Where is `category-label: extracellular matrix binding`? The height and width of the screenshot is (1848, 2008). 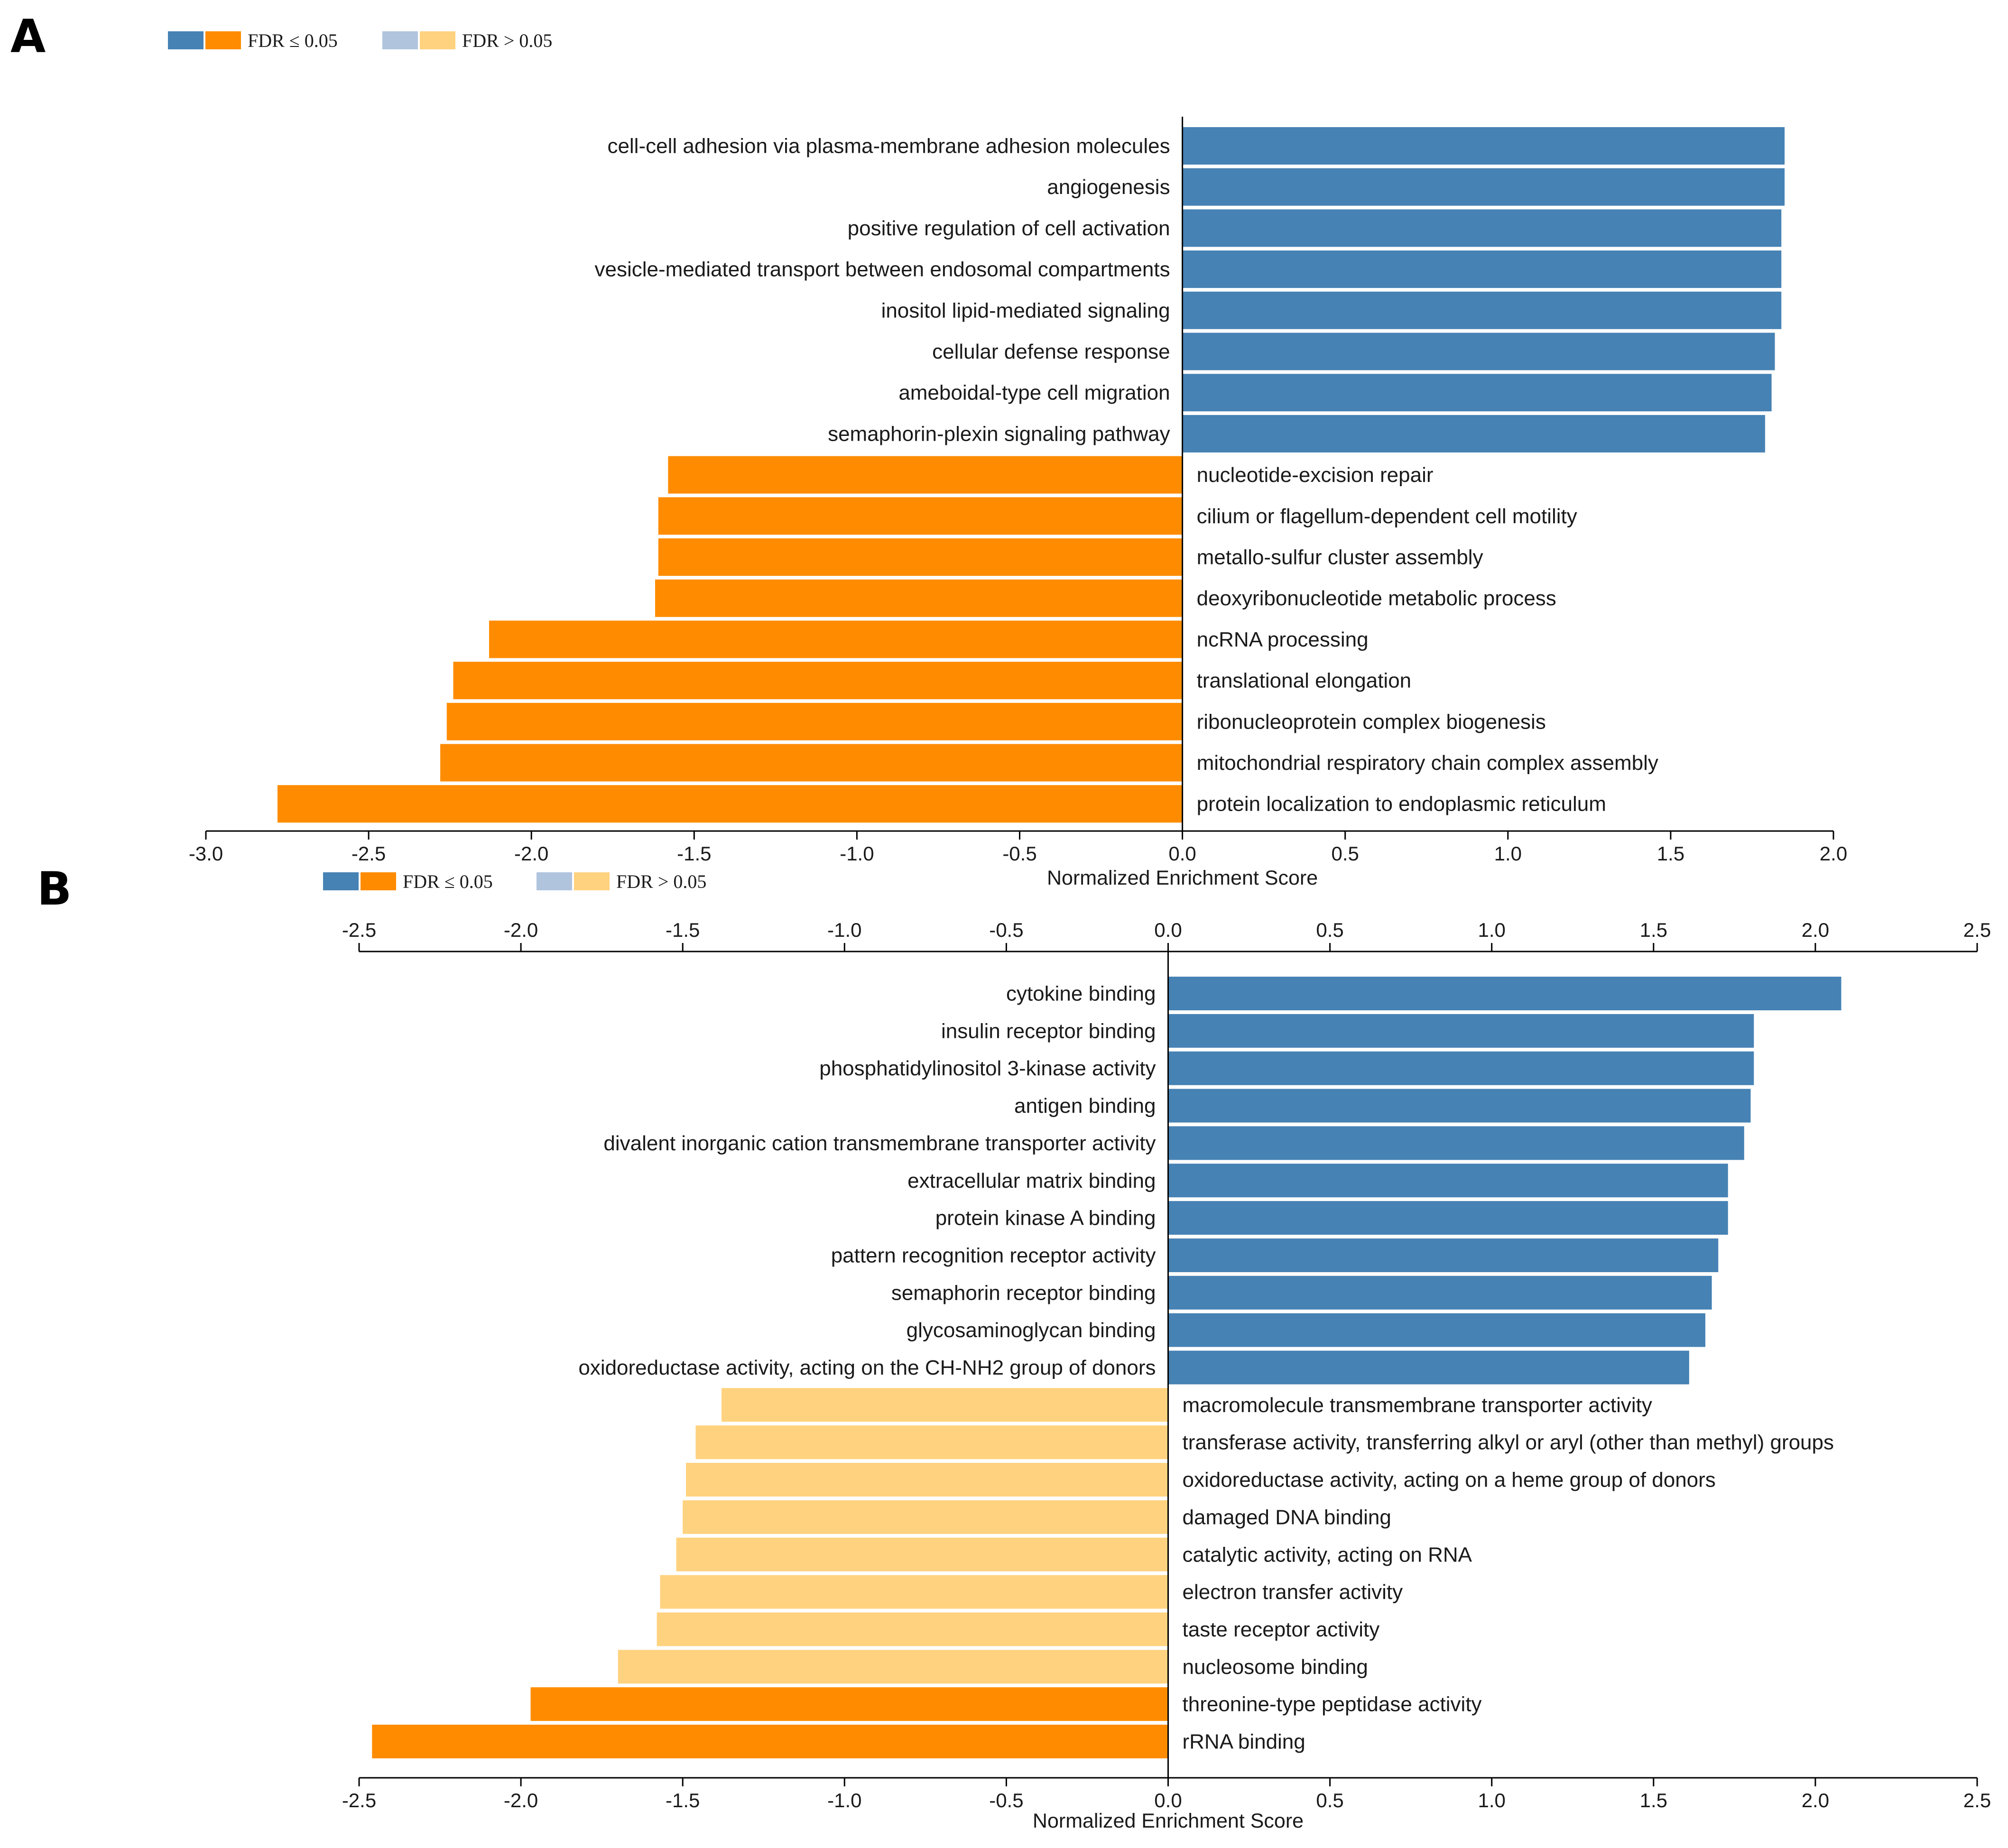
category-label: extracellular matrix binding is located at coordinates (1031, 1181).